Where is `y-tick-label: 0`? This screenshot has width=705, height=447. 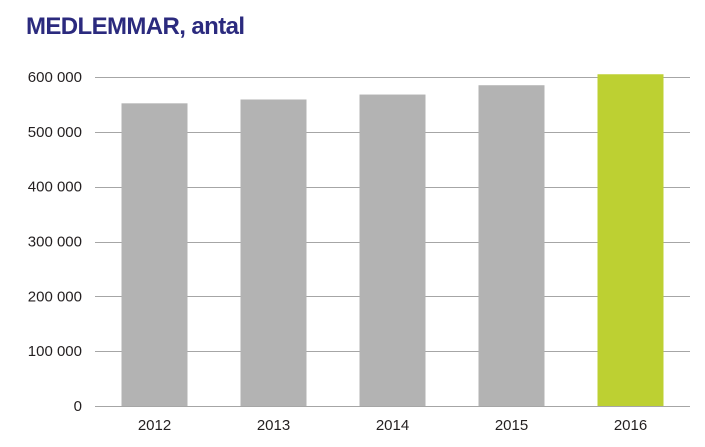 y-tick-label: 0 is located at coordinates (78, 406).